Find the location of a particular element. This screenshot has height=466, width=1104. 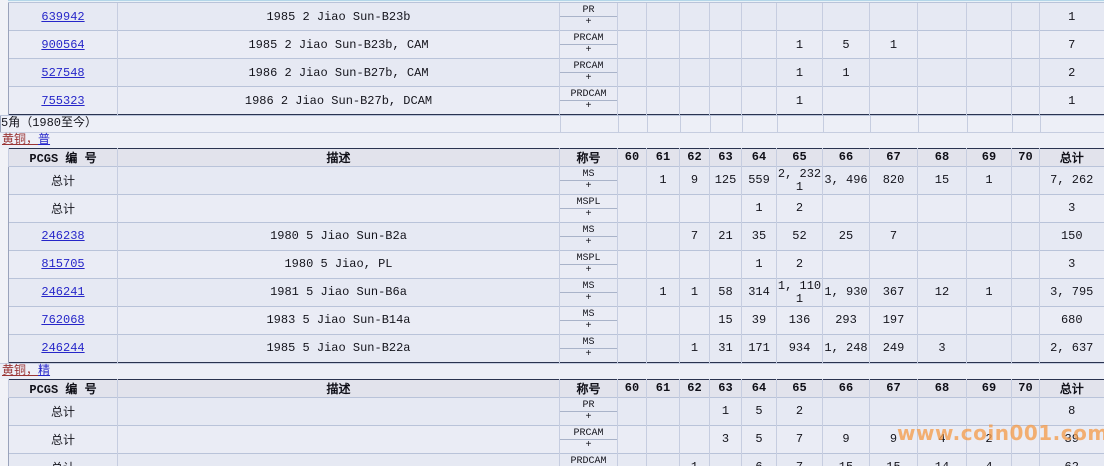

pcgs-number-link: 755323 is located at coordinates (63, 100).